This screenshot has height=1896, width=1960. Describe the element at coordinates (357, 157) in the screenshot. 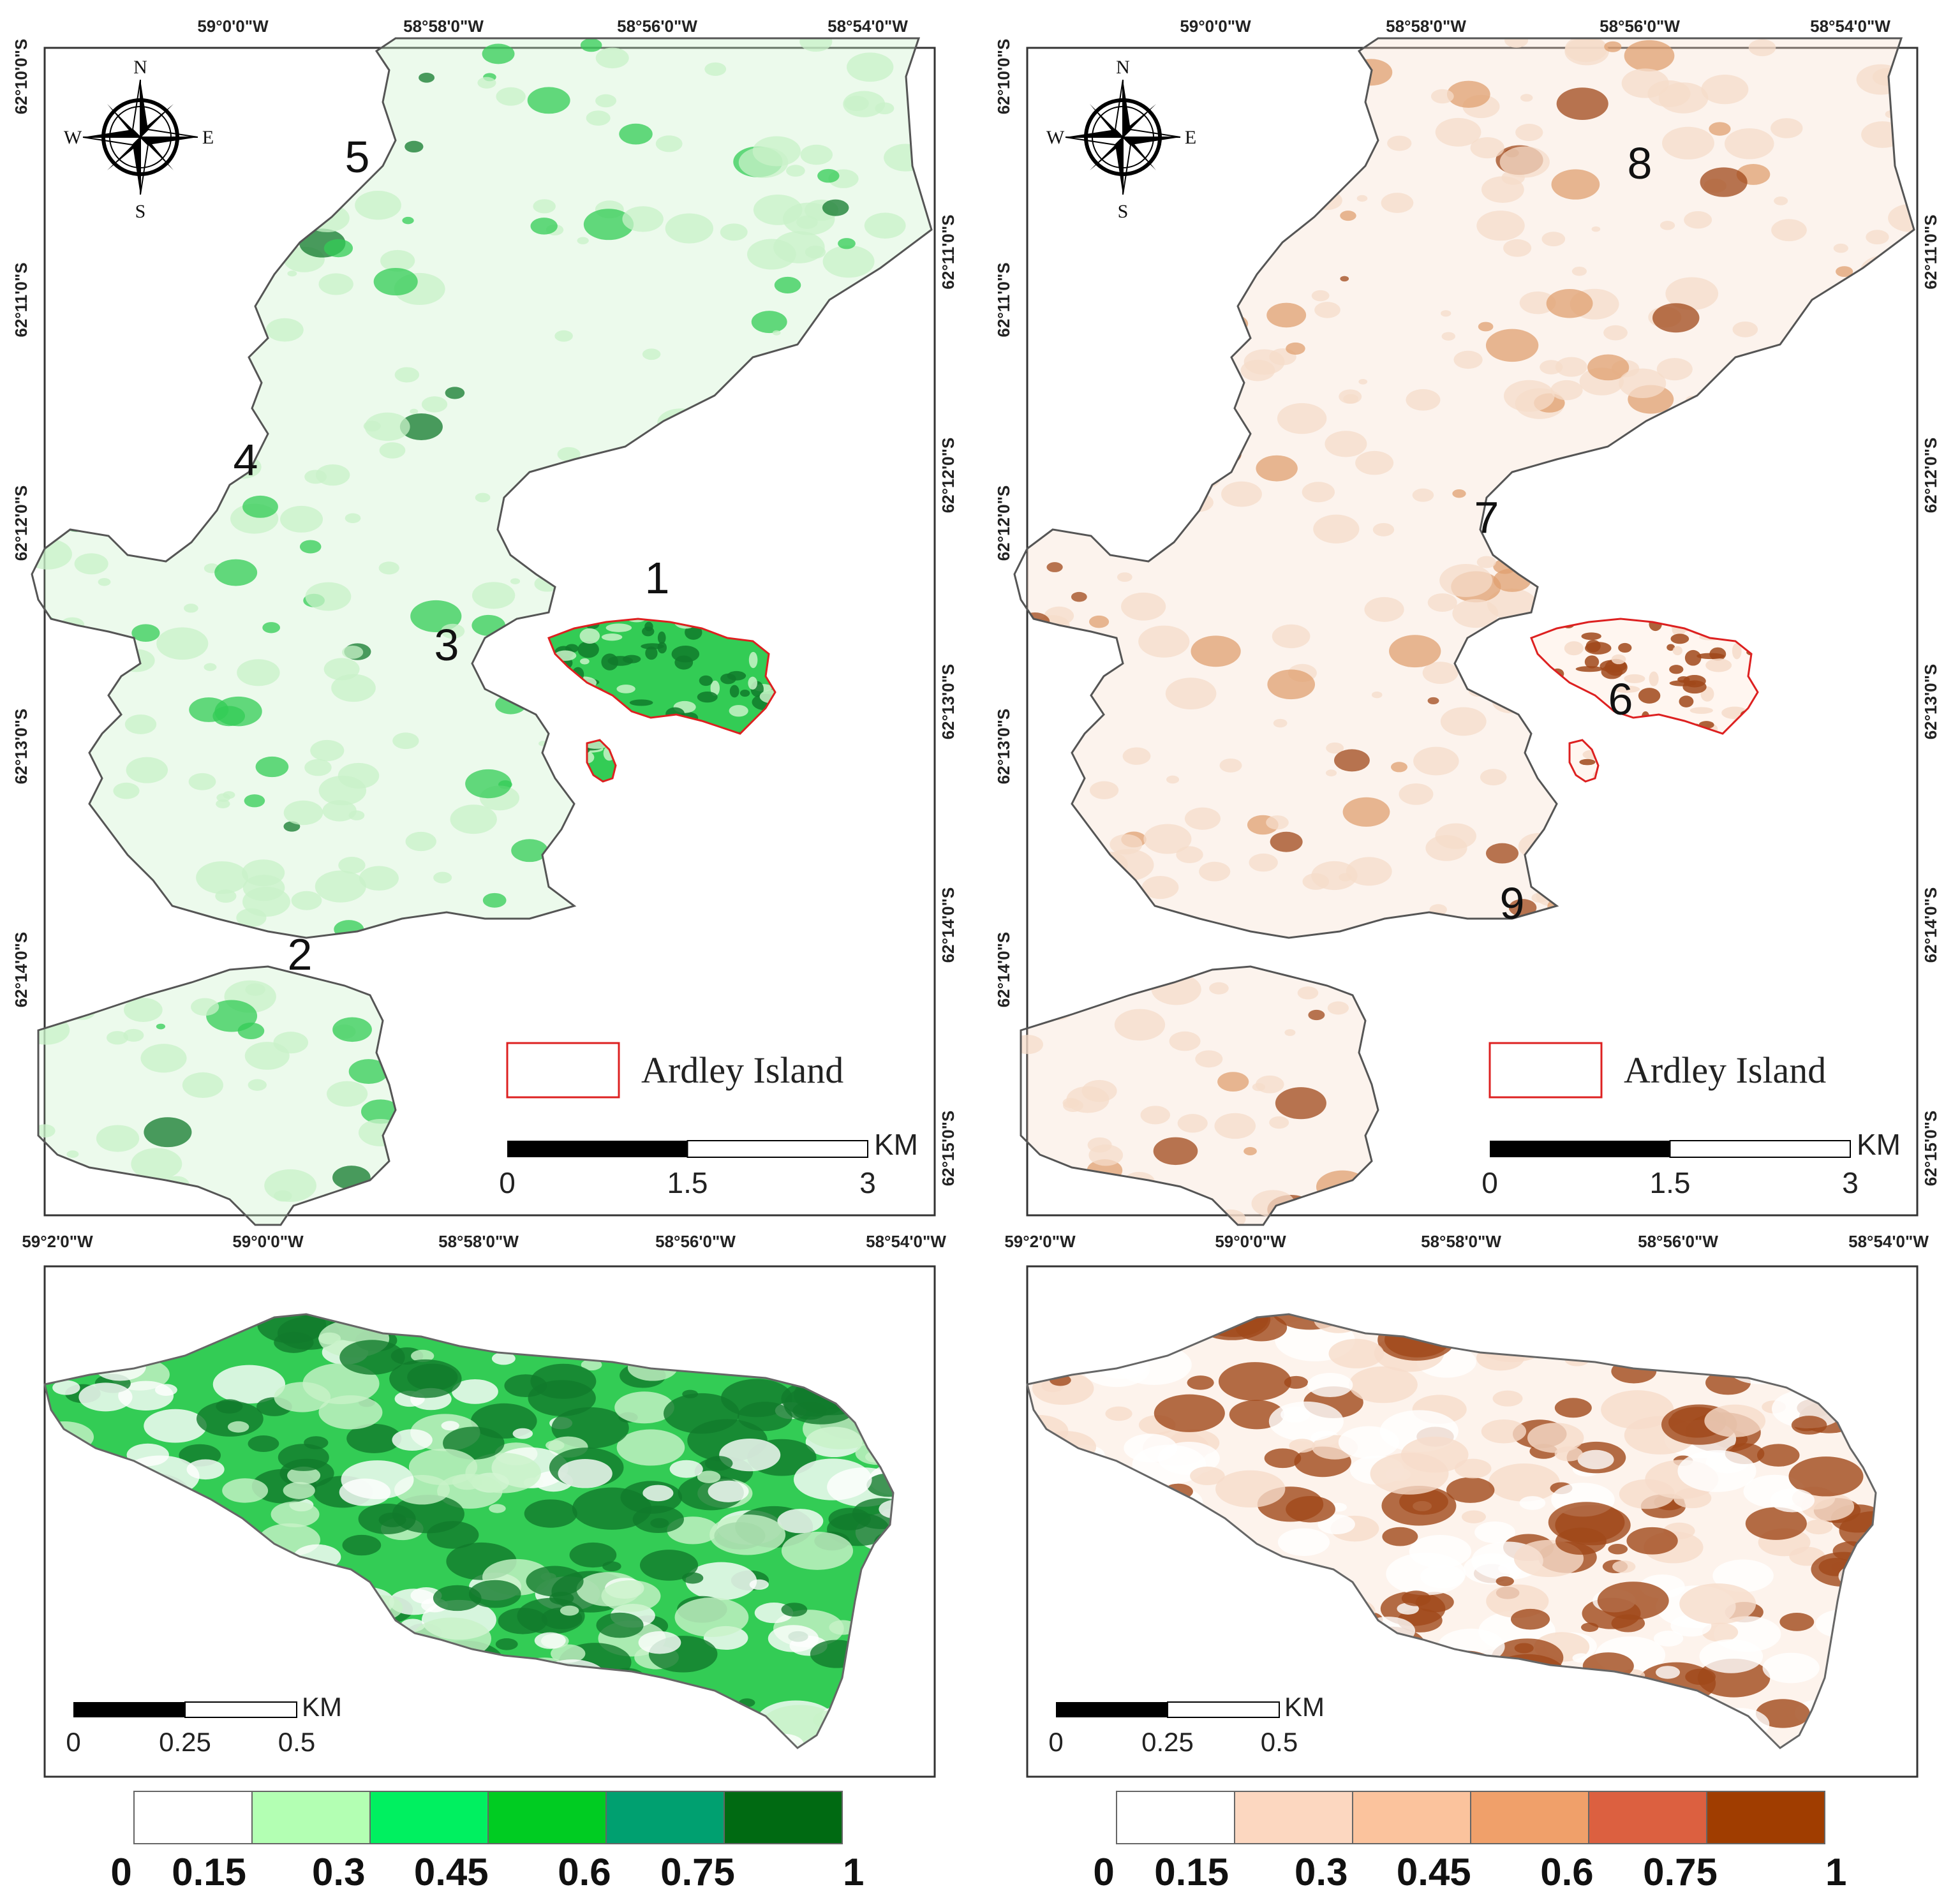

I see `region-label: 5` at that location.